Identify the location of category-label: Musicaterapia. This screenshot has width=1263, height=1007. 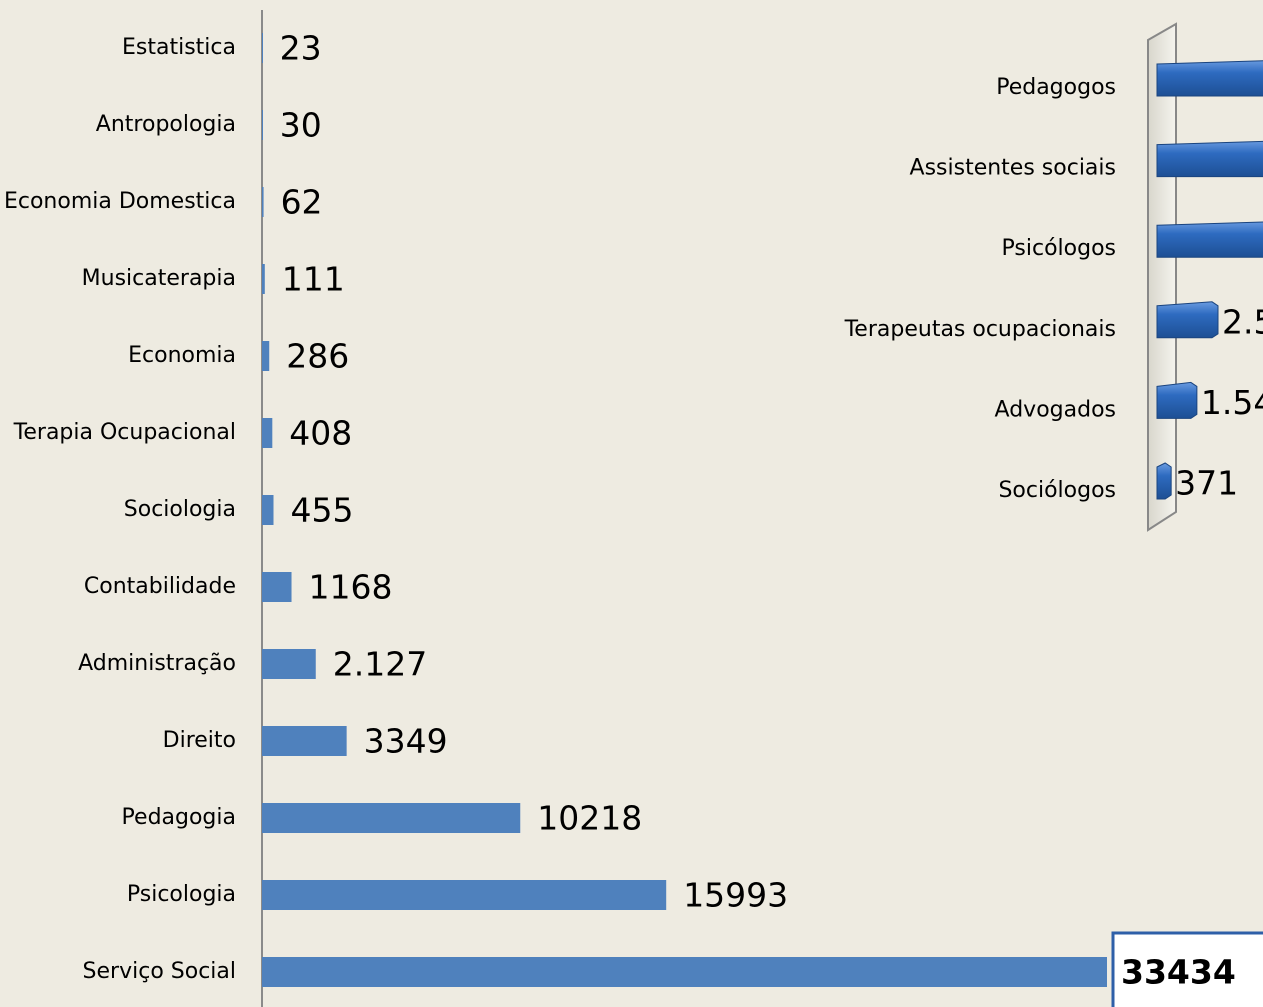
(159, 278).